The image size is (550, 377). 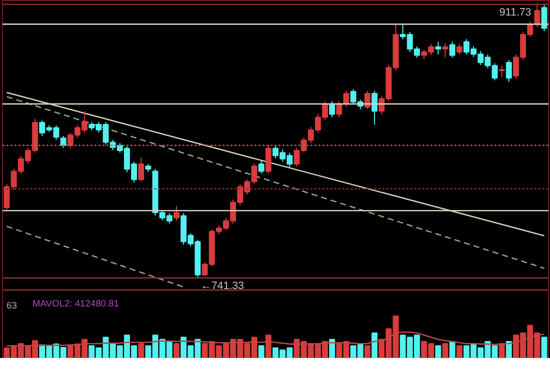 What do you see at coordinates (75, 303) in the screenshot?
I see `text: MAVOL2: 412480.81` at bounding box center [75, 303].